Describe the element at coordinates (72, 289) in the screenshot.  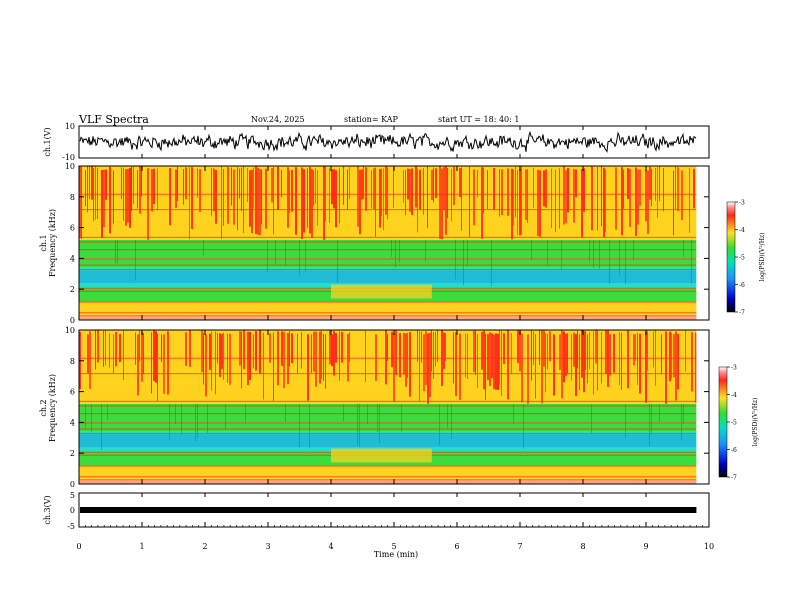
I see `spectrogram-ytick-label: 2` at that location.